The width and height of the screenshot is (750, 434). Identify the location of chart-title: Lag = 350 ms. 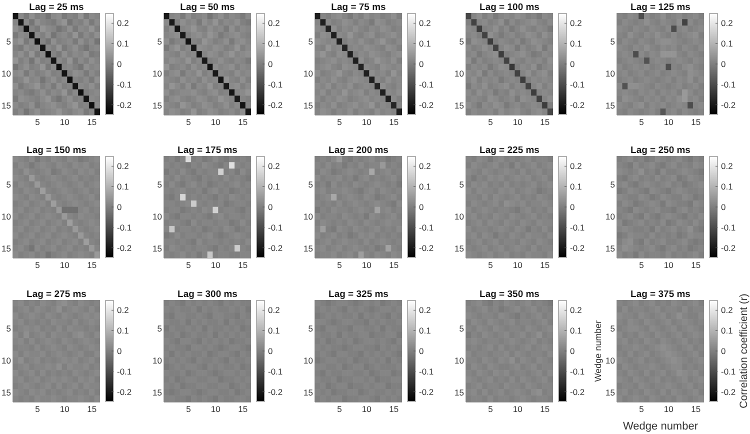
(510, 294).